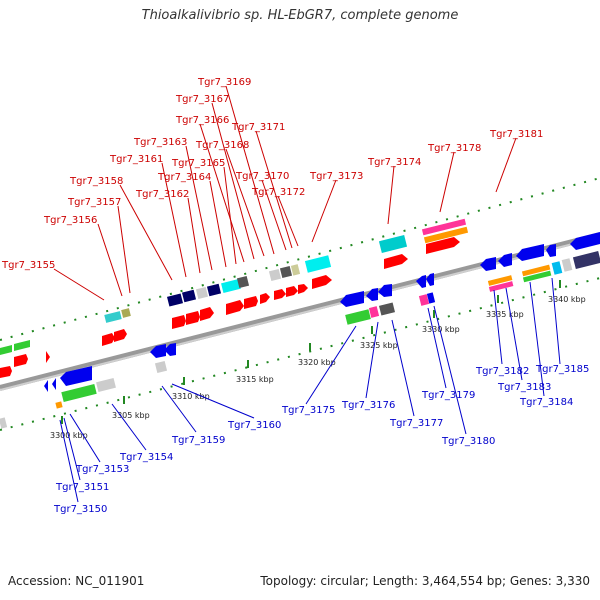 This screenshot has height=600, width=600. What do you see at coordinates (224, 82) in the screenshot?
I see `gene-label: Tgr7_3169` at bounding box center [224, 82].